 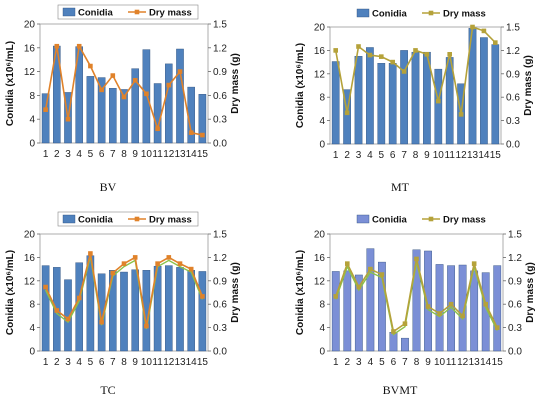 I want to click on x-tick-label: 12, so click(x=169, y=362).